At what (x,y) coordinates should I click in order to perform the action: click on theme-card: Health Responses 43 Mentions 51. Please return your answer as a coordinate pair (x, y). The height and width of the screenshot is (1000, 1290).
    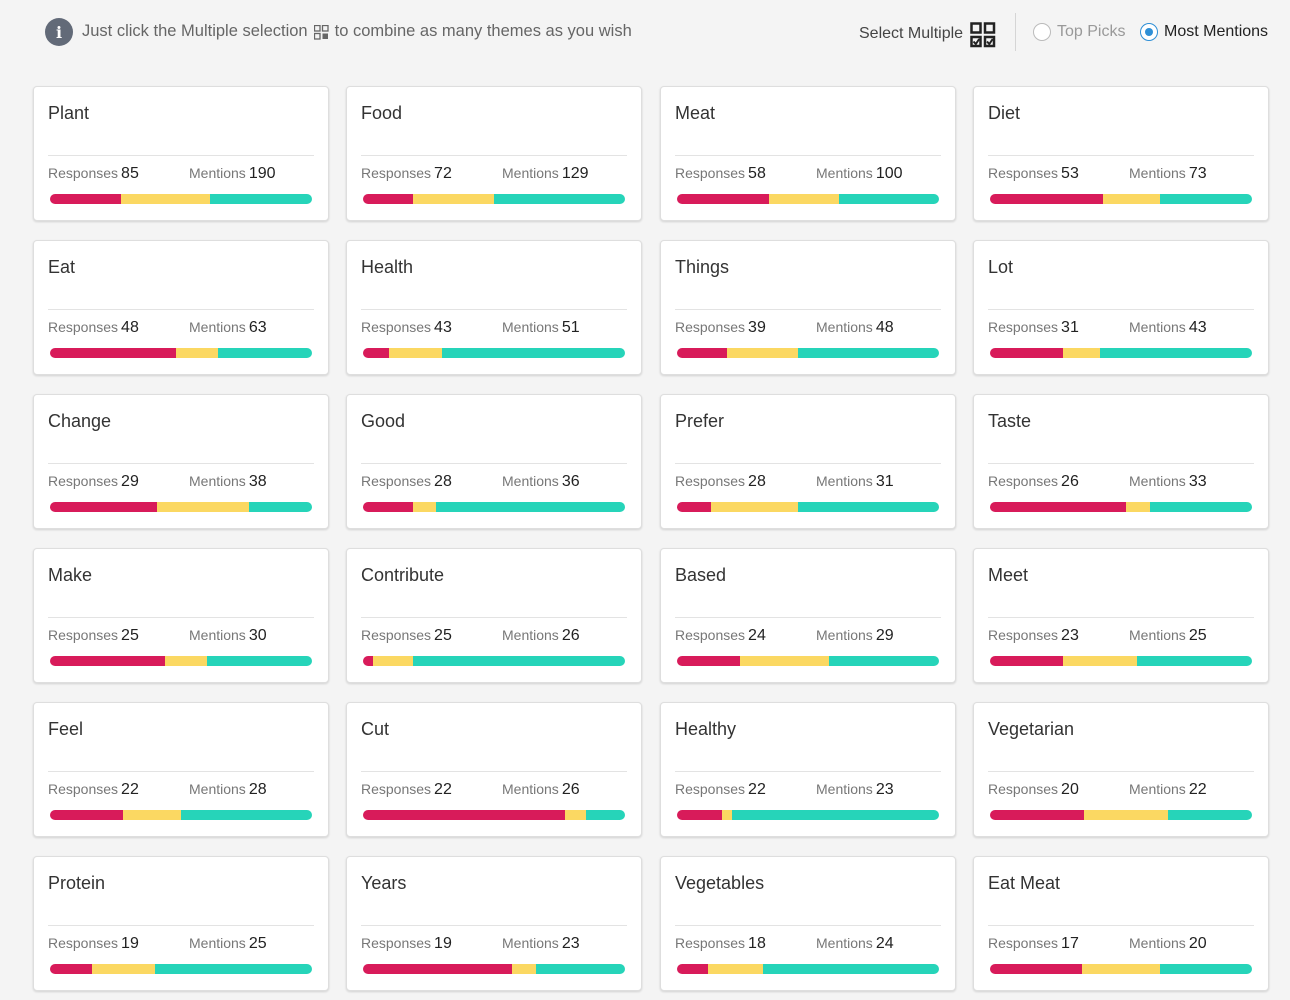
    Looking at the image, I should click on (494, 307).